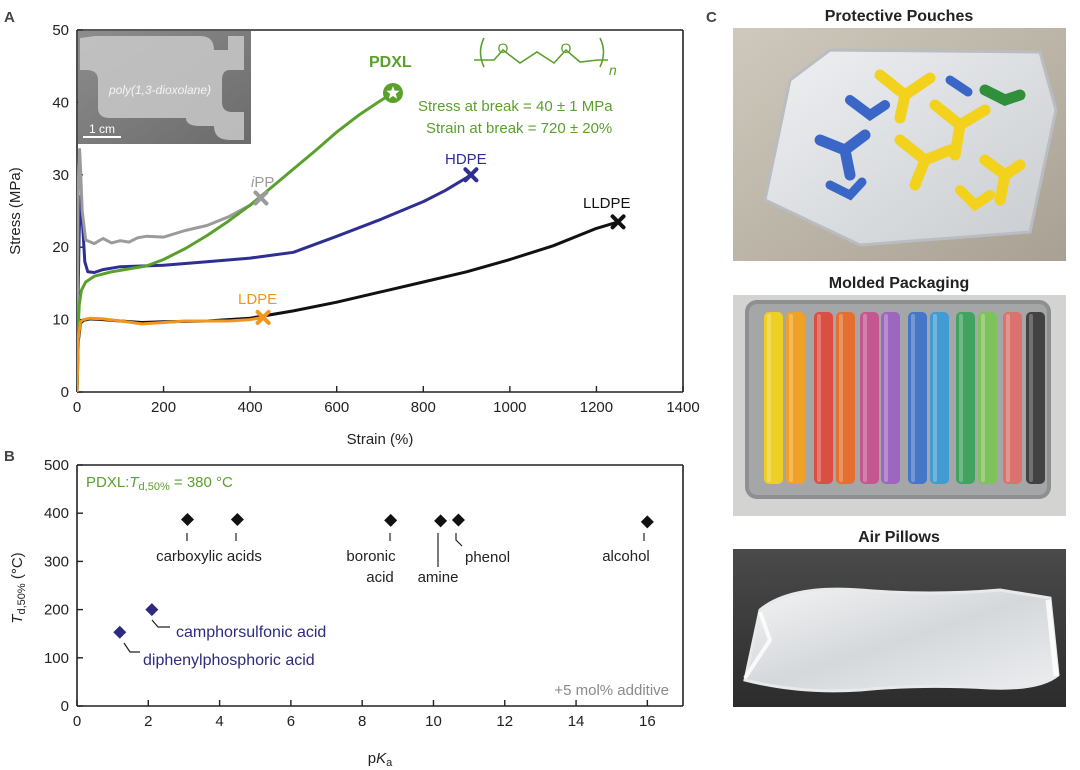 The height and width of the screenshot is (770, 1080). Describe the element at coordinates (441, 521) in the screenshot. I see `data-point-amine` at that location.